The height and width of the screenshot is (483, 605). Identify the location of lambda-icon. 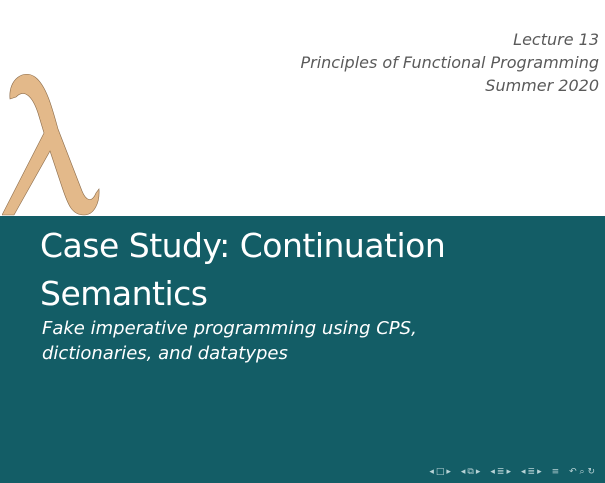
(51, 144).